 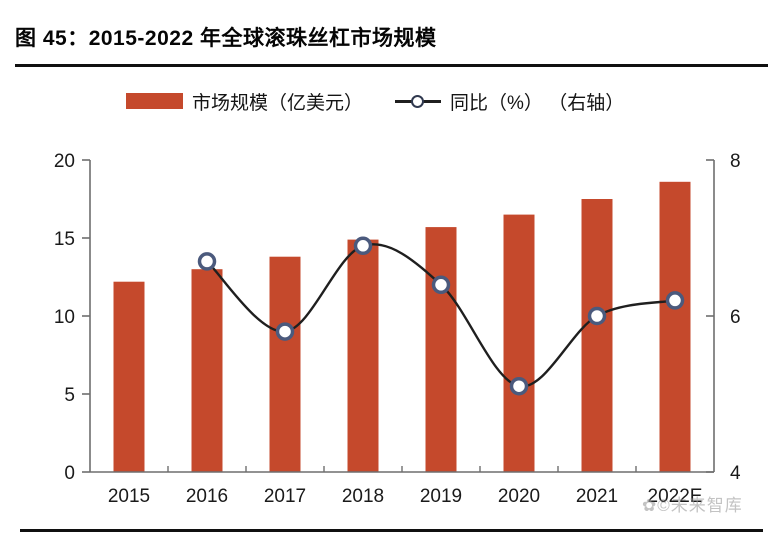 I want to click on title-divider, so click(x=391, y=65).